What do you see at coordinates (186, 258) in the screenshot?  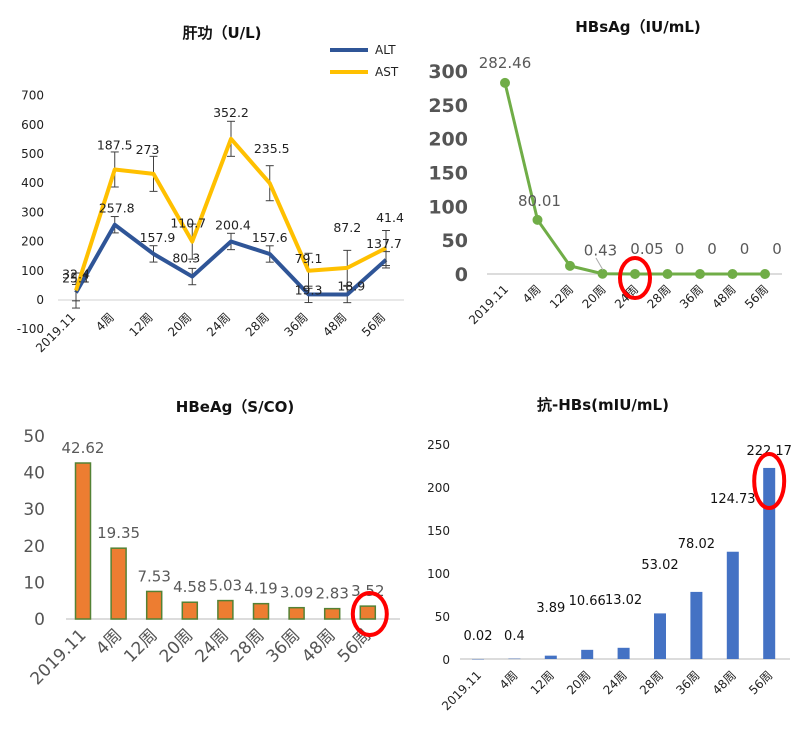 I see `data-label-alt: 80.3` at bounding box center [186, 258].